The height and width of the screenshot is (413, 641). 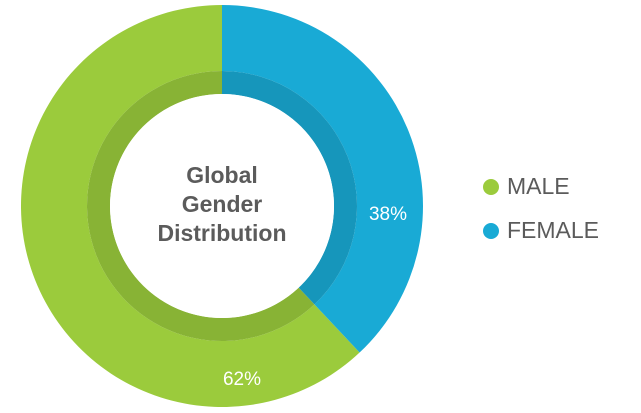 I want to click on title-line: Global, so click(x=222, y=175).